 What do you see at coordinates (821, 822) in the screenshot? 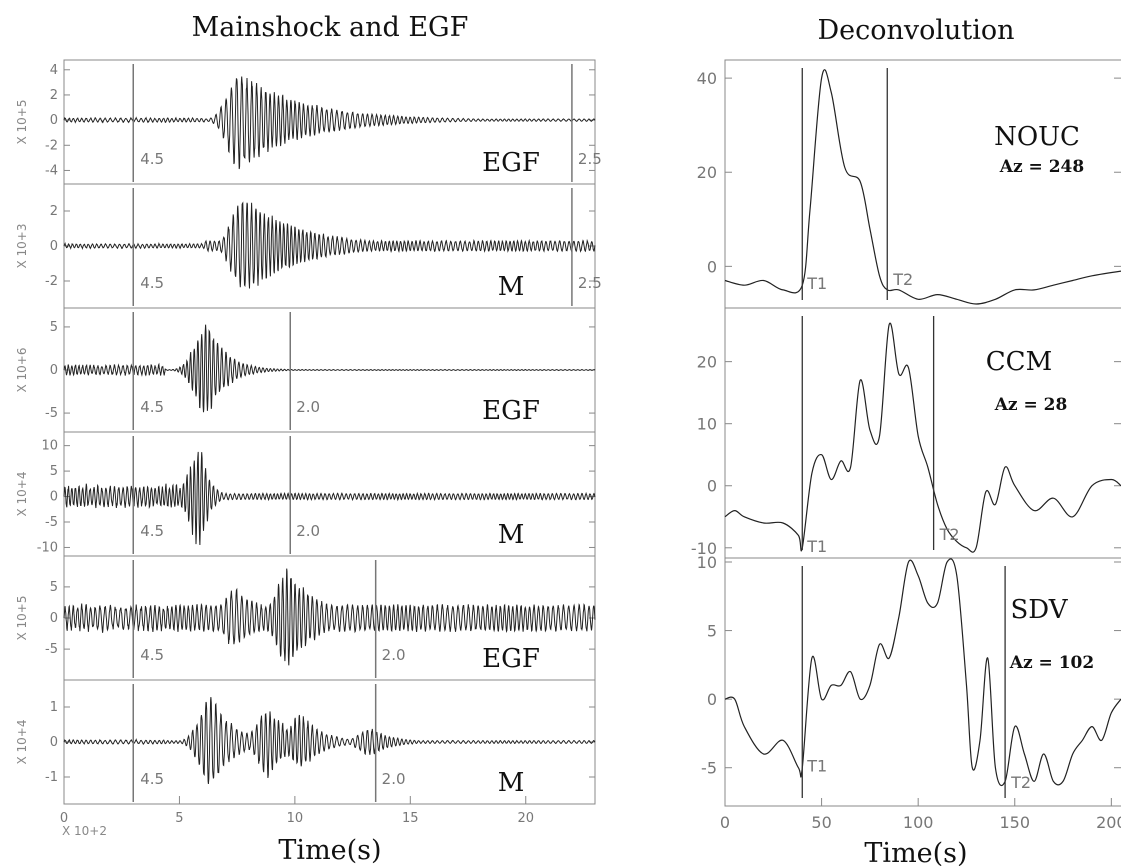
I see `x-tick-label: 50` at bounding box center [821, 822].